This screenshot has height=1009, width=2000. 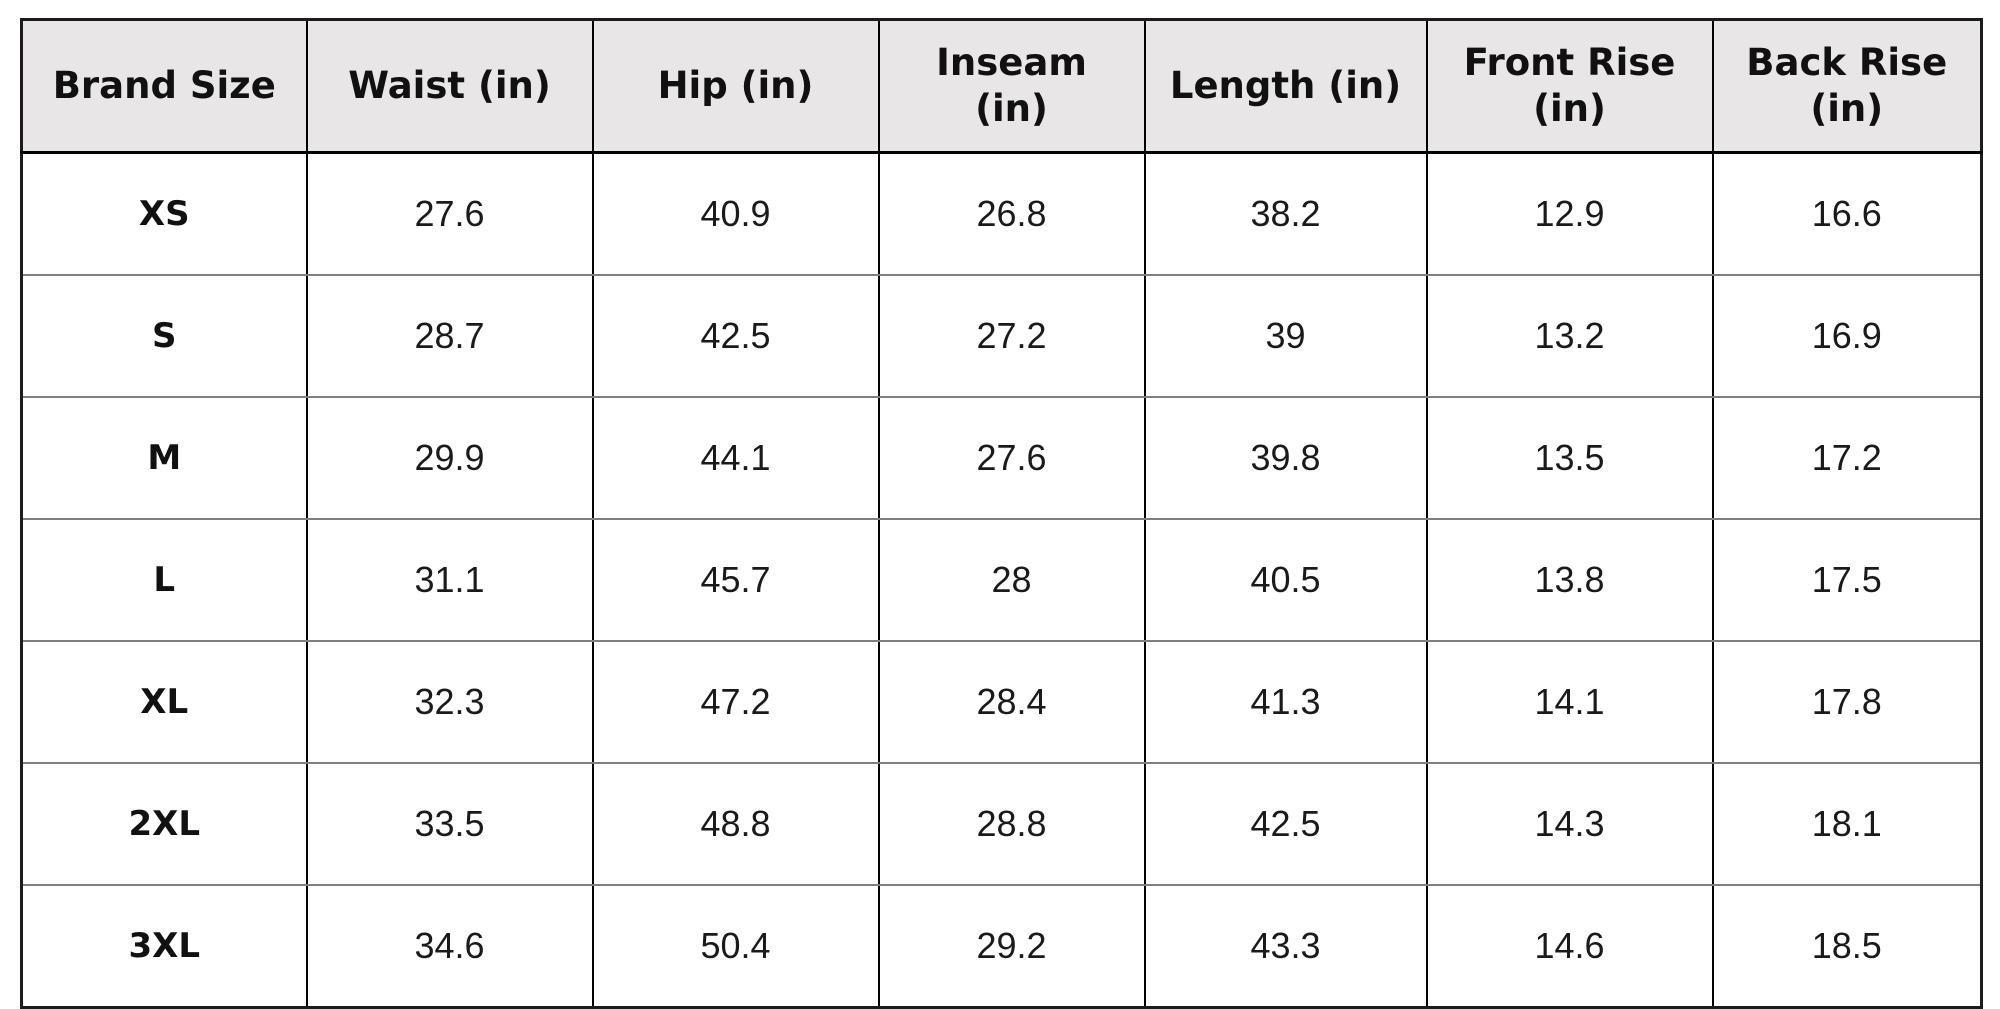 What do you see at coordinates (1011, 702) in the screenshot?
I see `table-cell: 28.4` at bounding box center [1011, 702].